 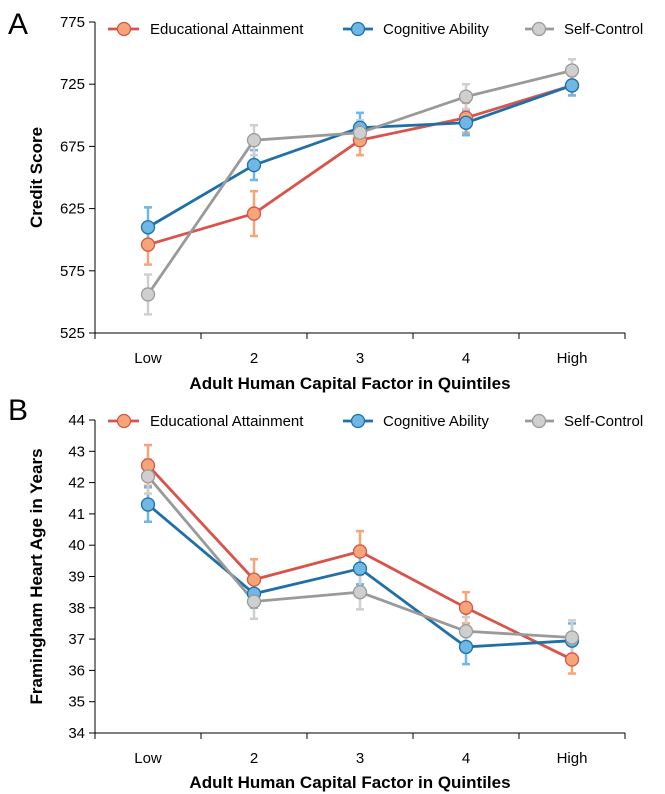 I want to click on y-tick-label: 36, so click(x=76, y=670).